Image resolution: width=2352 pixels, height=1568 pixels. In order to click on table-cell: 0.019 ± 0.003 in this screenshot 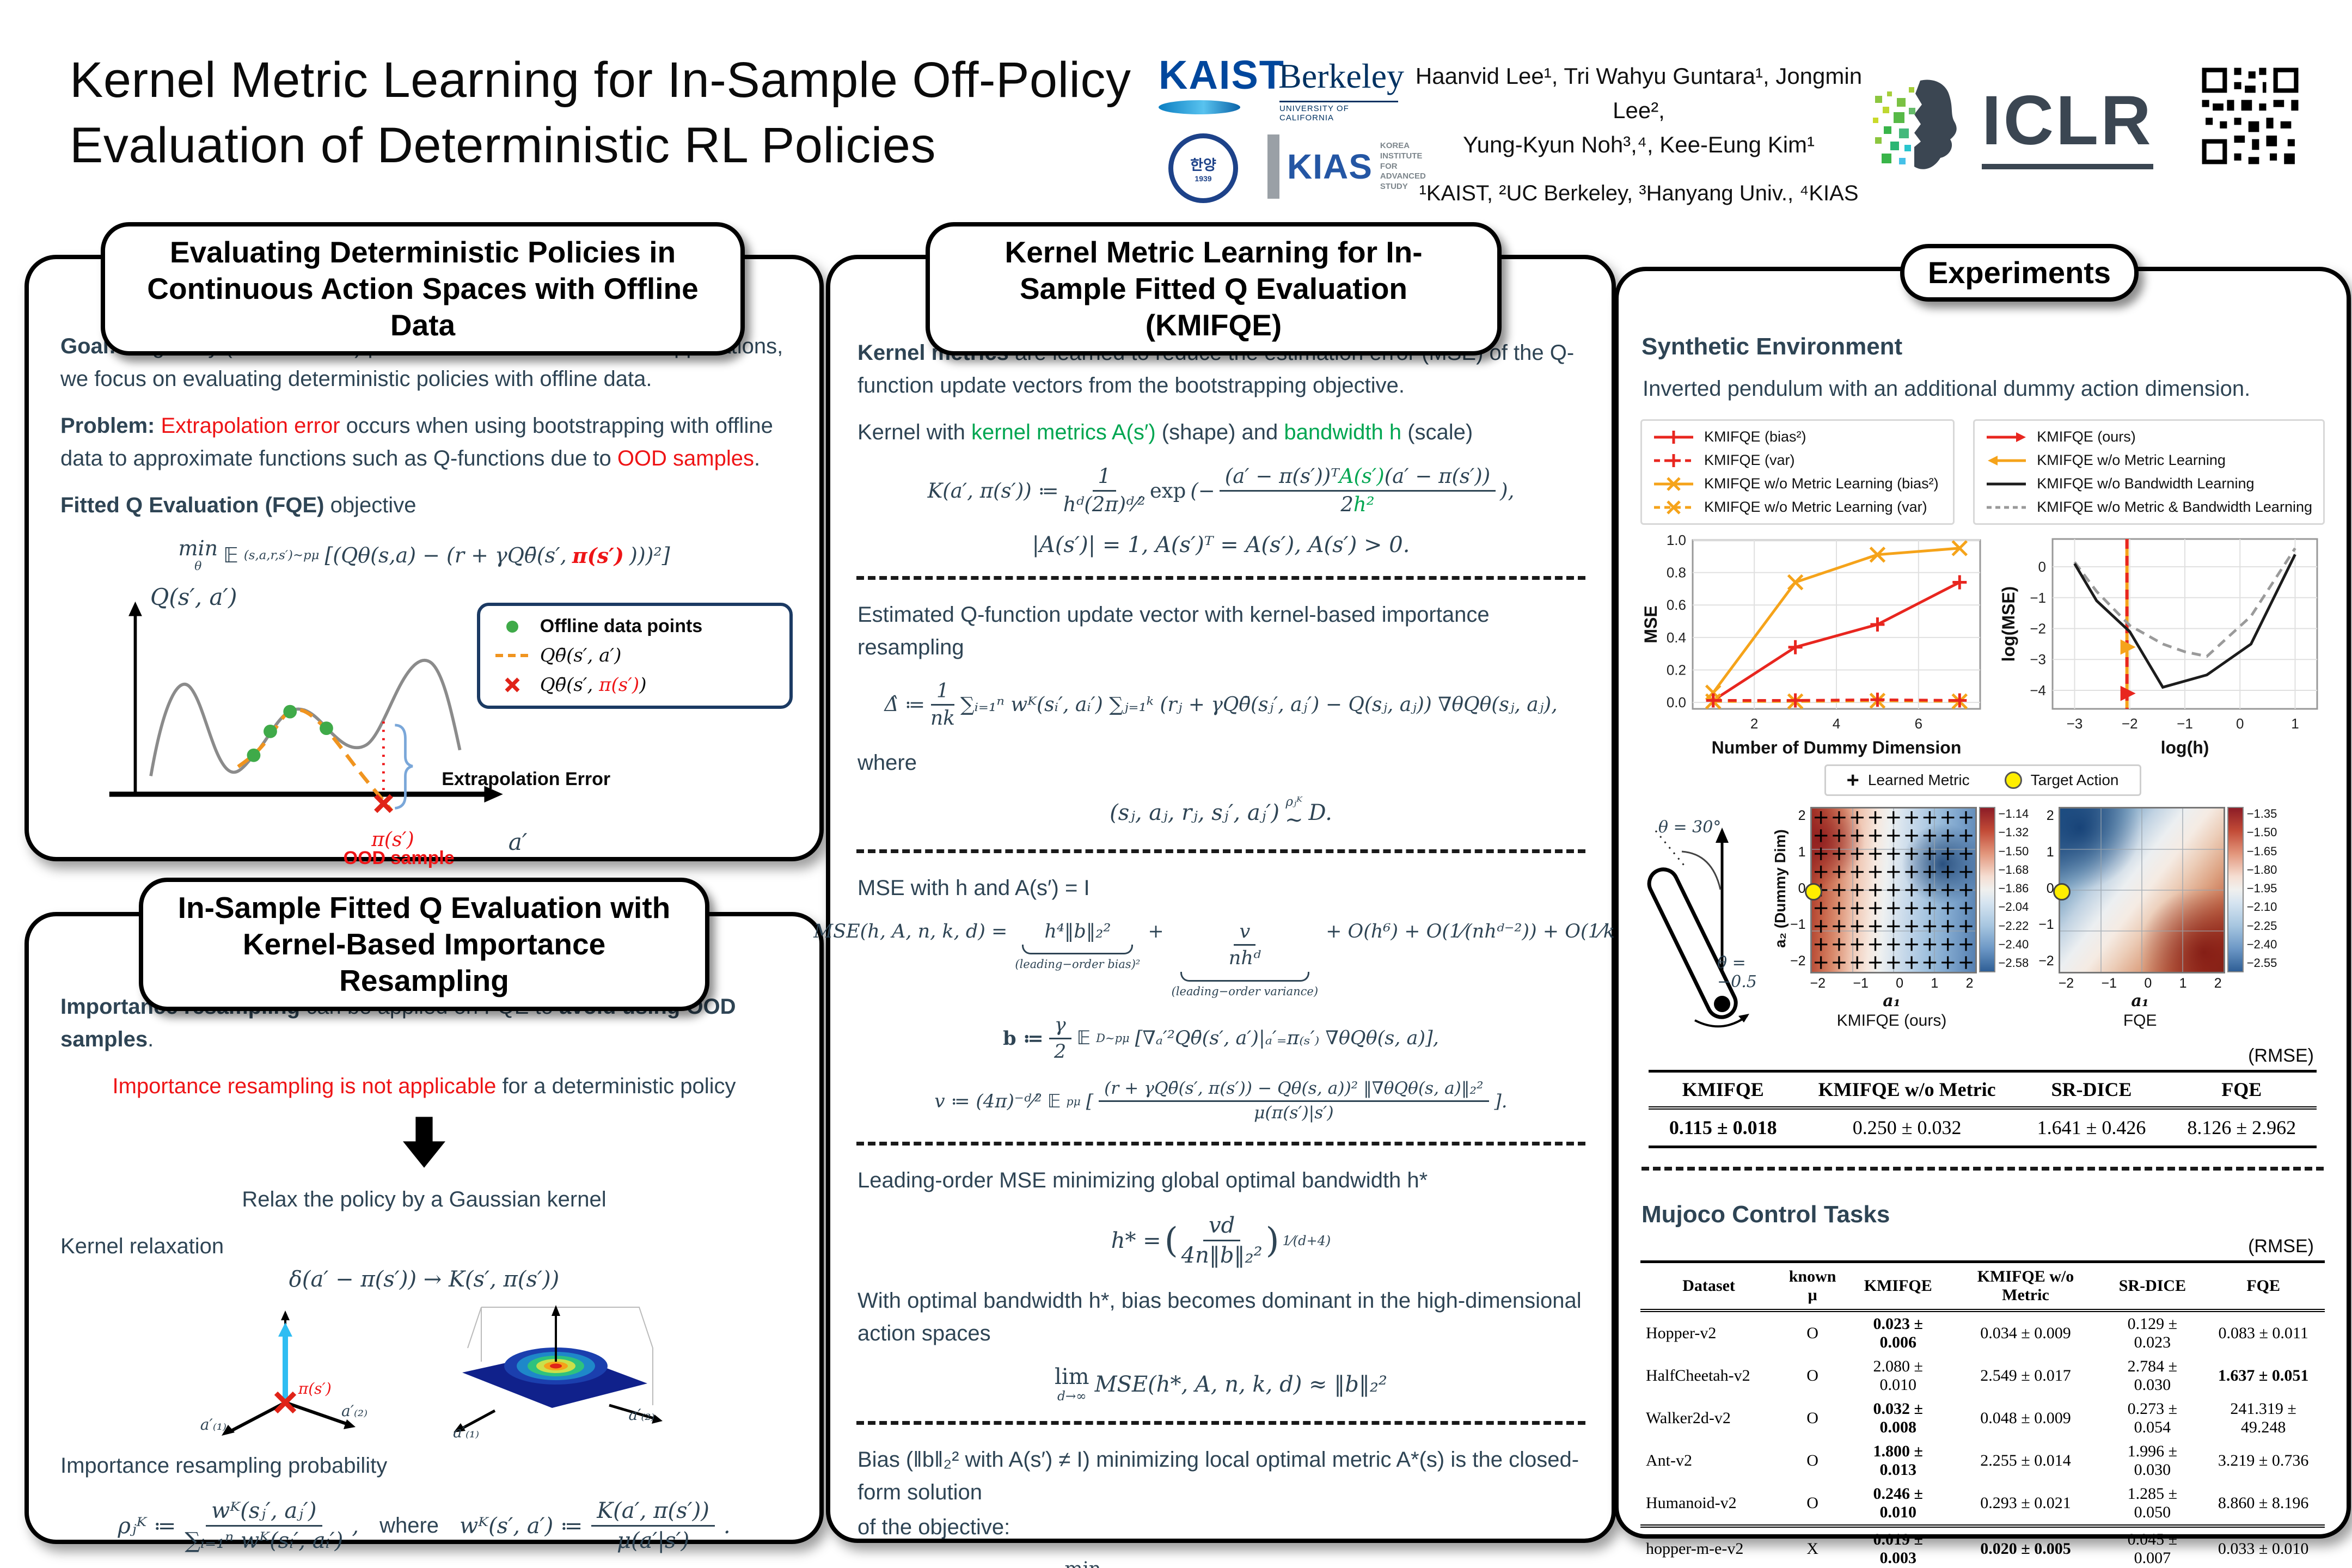, I will do `click(1898, 1546)`.